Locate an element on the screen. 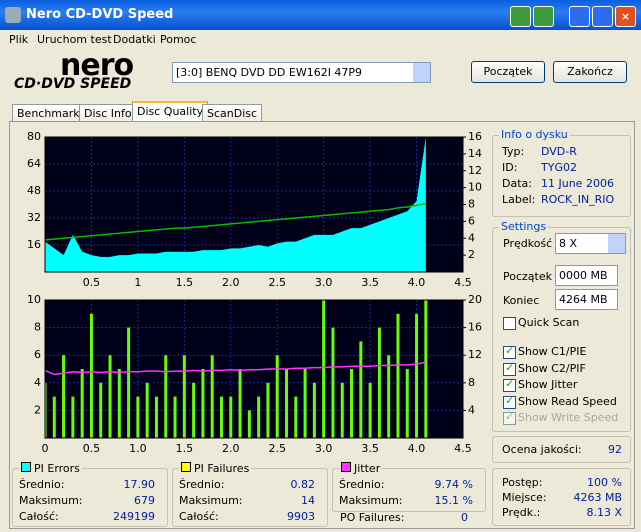  value: 92 is located at coordinates (615, 449).